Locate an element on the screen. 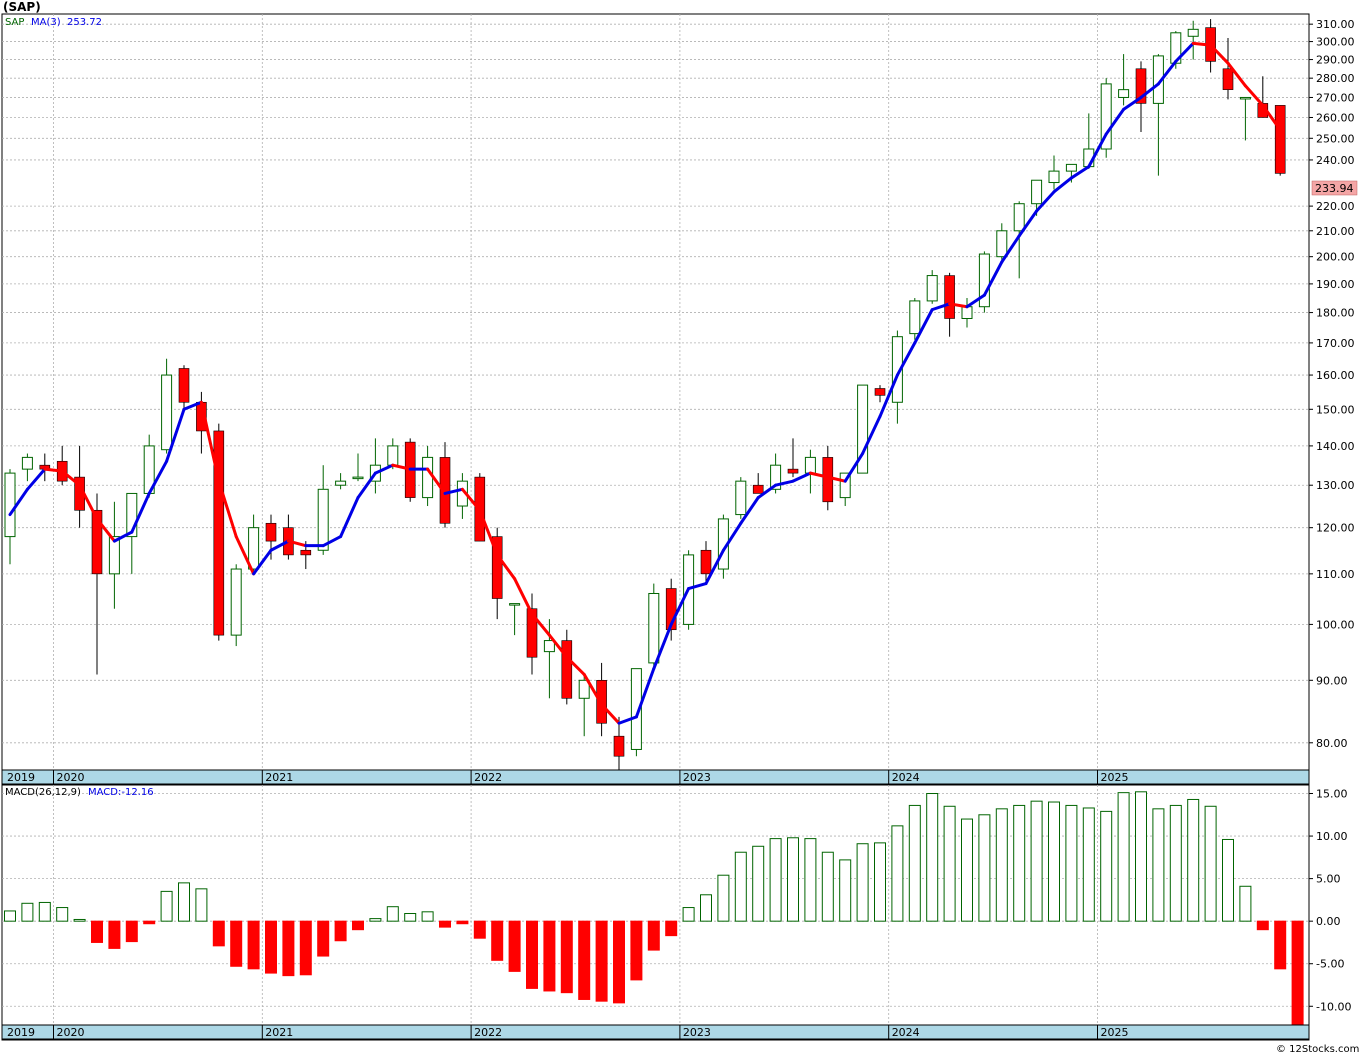  macd-year-labels: 2019 2020 2021 2022 2023 2024 2025 is located at coordinates (568, 1032).